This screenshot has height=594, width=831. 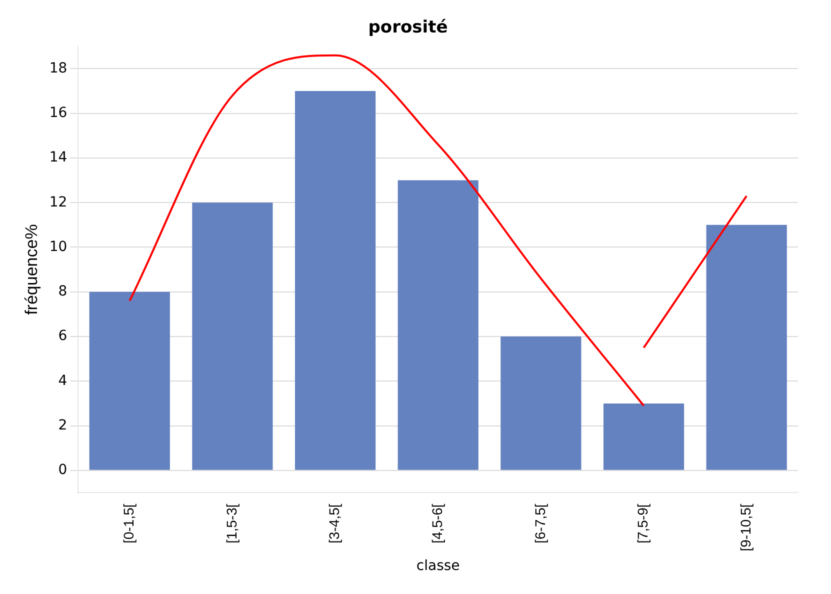 I want to click on y-tick-label: 4, so click(x=63, y=380).